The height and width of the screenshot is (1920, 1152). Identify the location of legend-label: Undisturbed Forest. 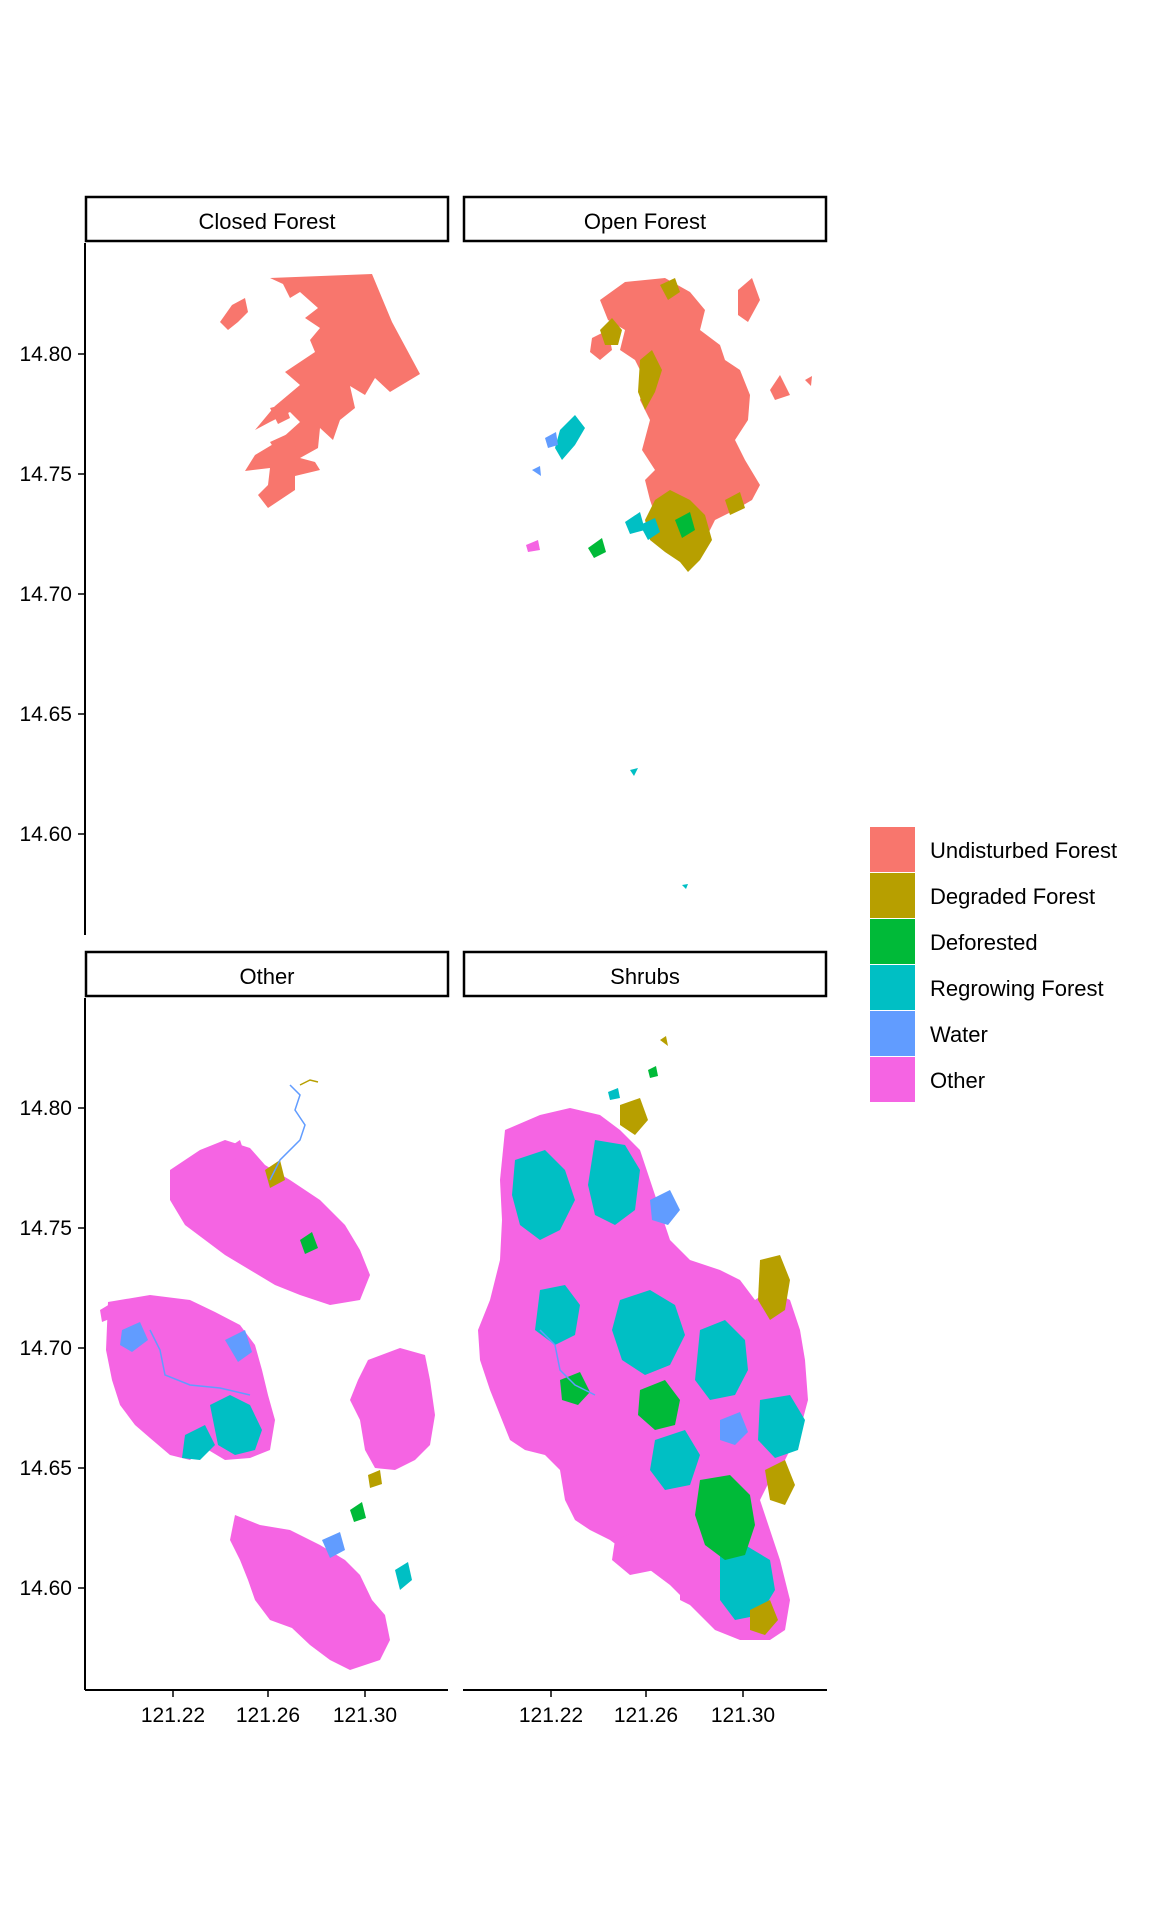
(1023, 850).